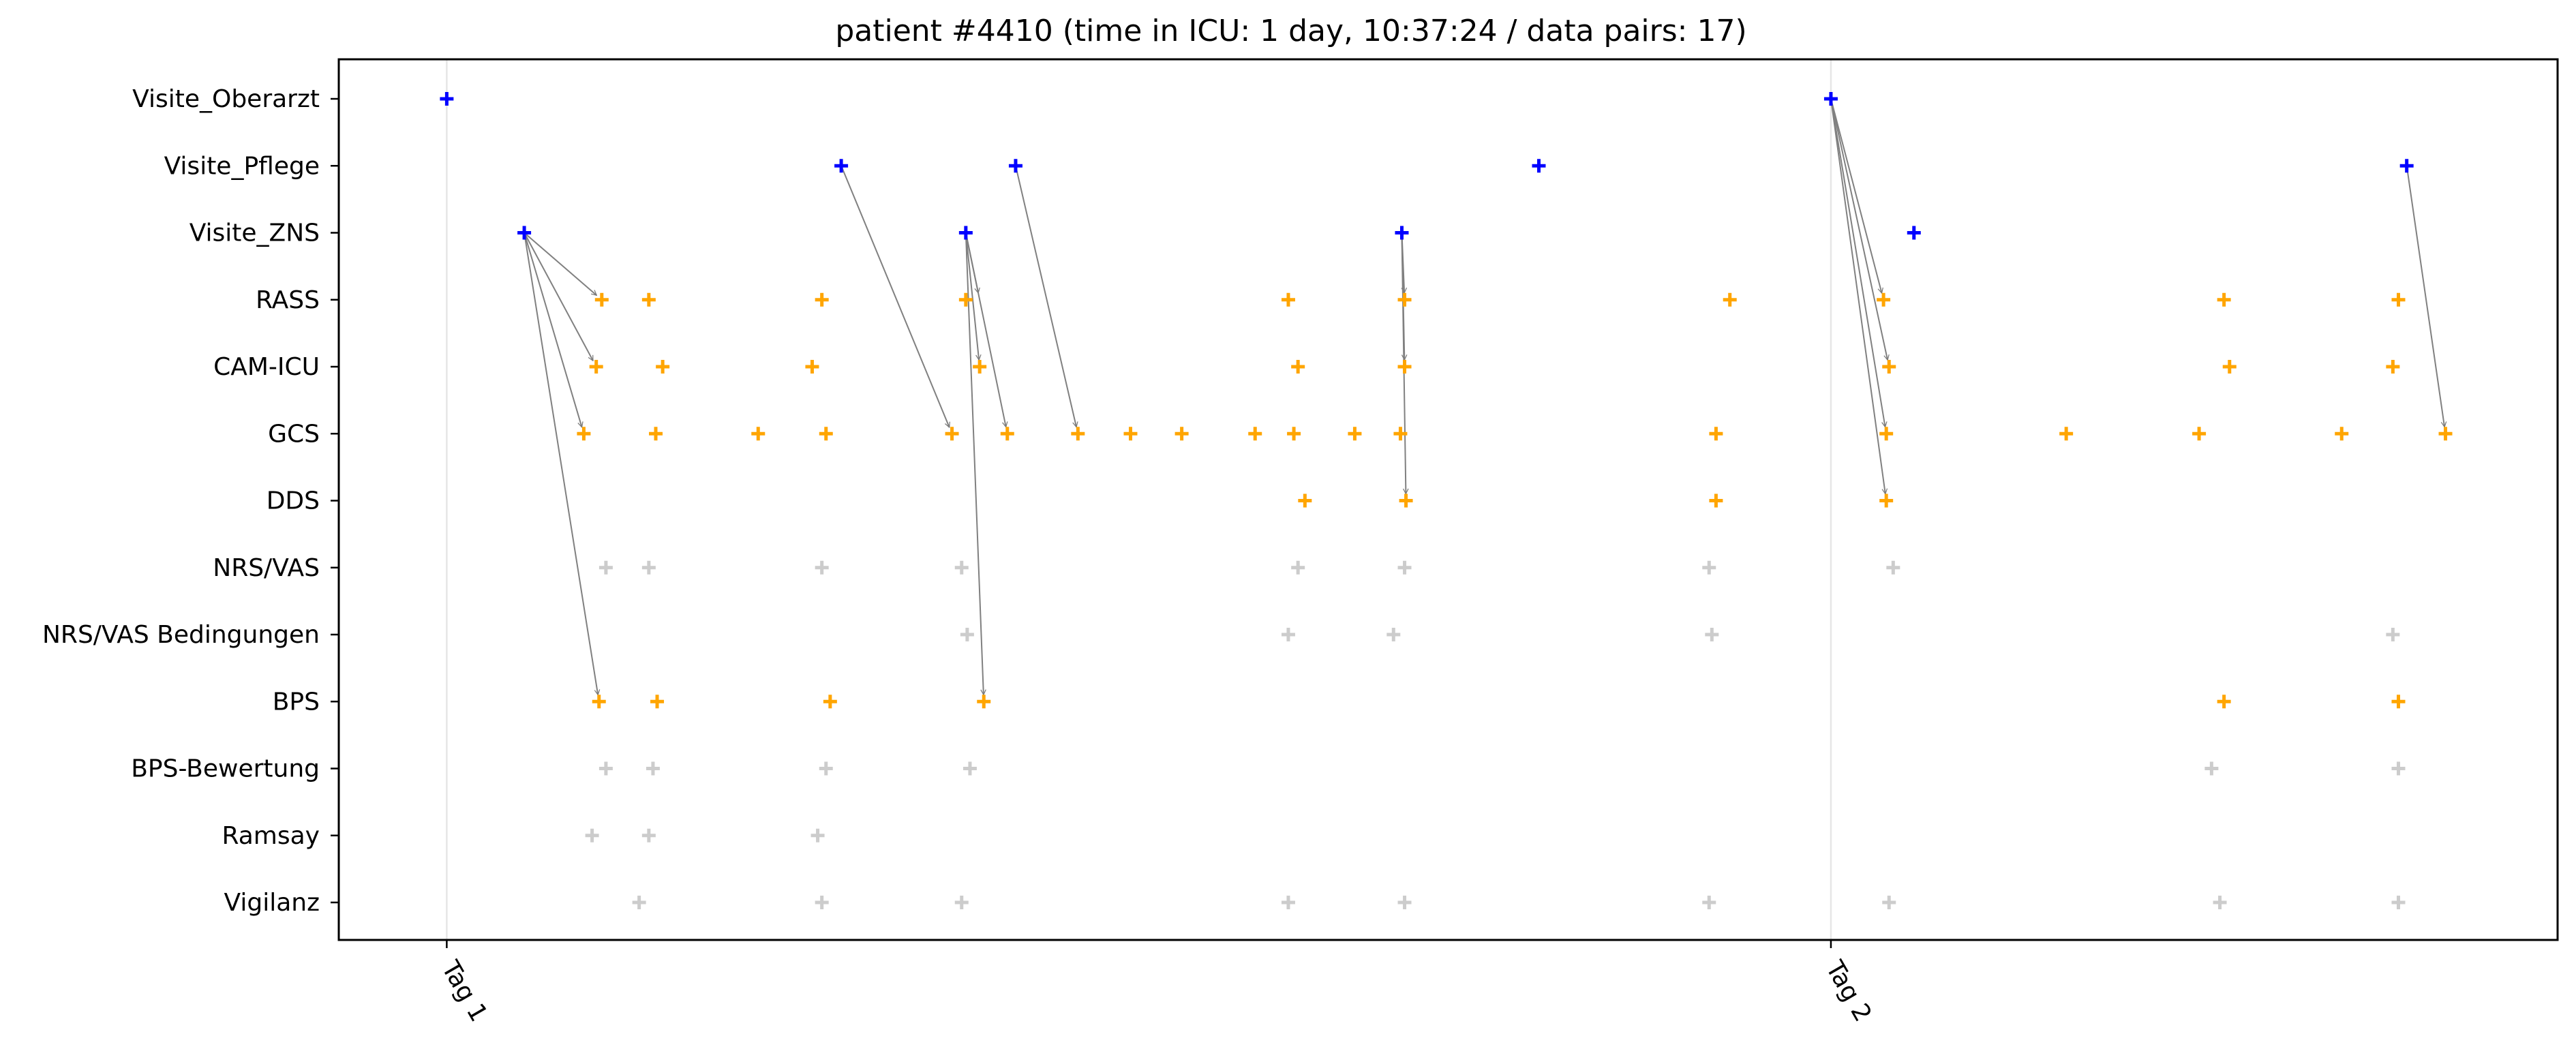 Image resolution: width=2576 pixels, height=1049 pixels. Describe the element at coordinates (266, 568) in the screenshot. I see `y-tick-label: NRS/VAS` at that location.